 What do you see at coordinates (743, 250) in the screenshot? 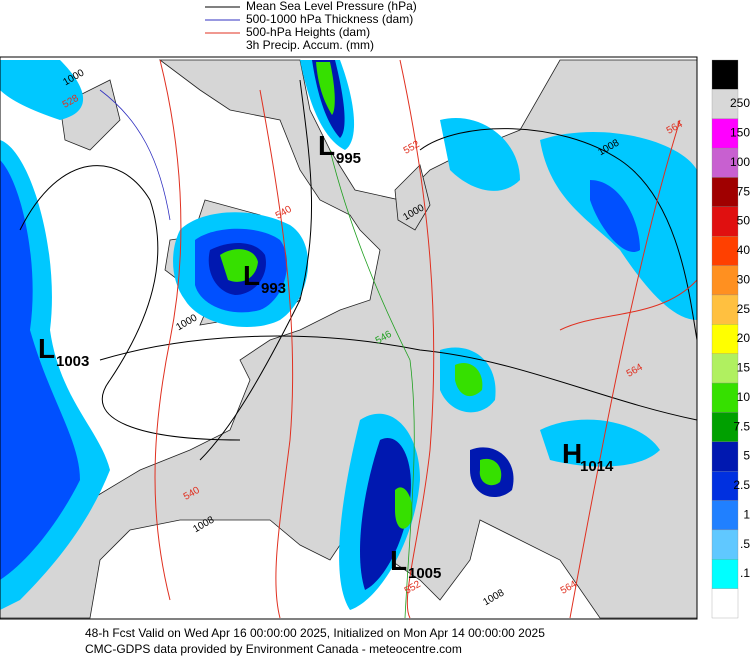
I see `colorbar-label: 40` at bounding box center [743, 250].